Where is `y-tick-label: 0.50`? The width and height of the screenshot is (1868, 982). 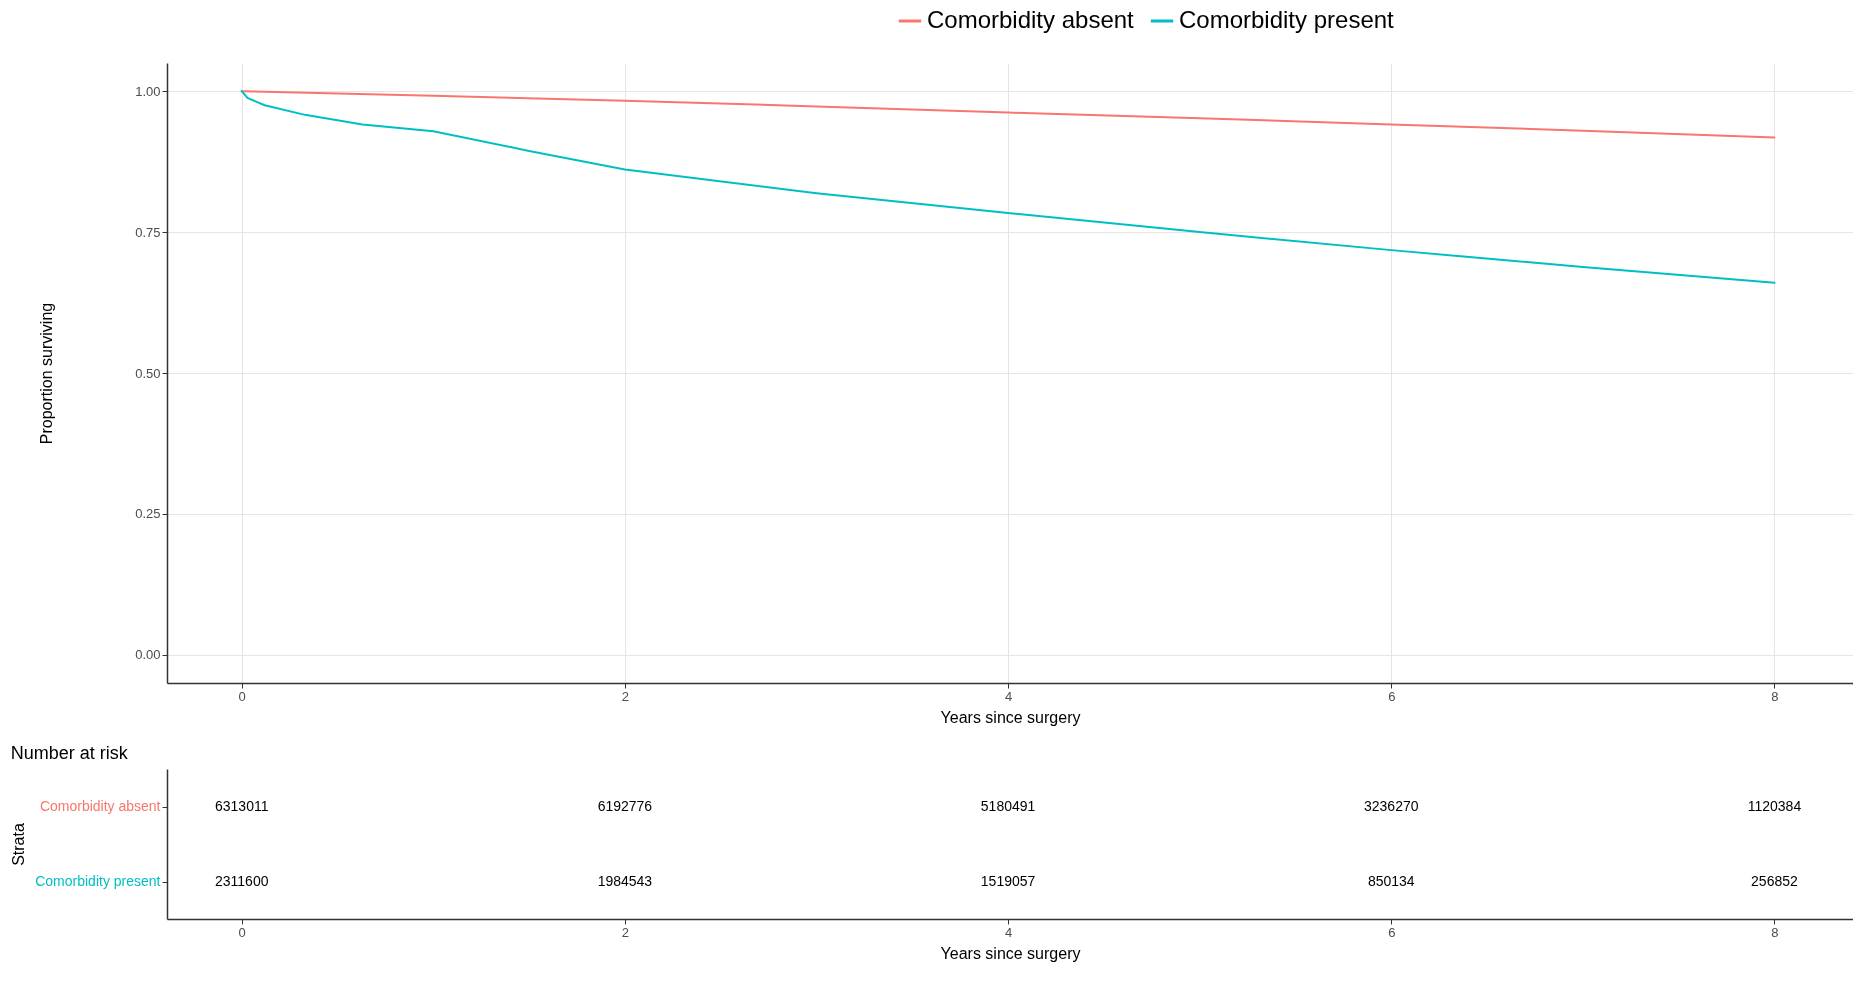
y-tick-label: 0.50 is located at coordinates (148, 373).